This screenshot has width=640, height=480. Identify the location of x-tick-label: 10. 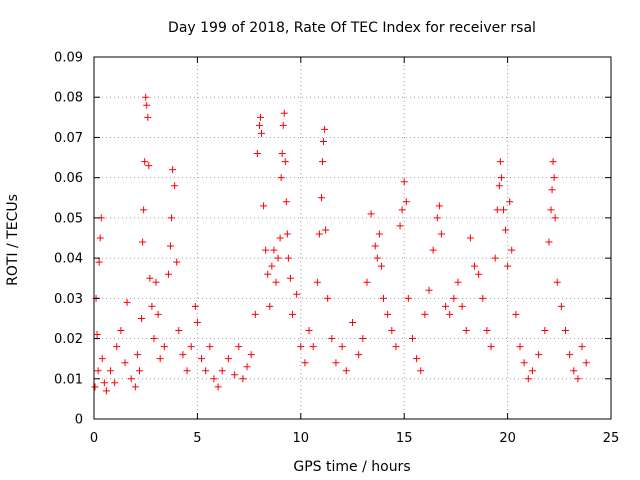
(301, 438).